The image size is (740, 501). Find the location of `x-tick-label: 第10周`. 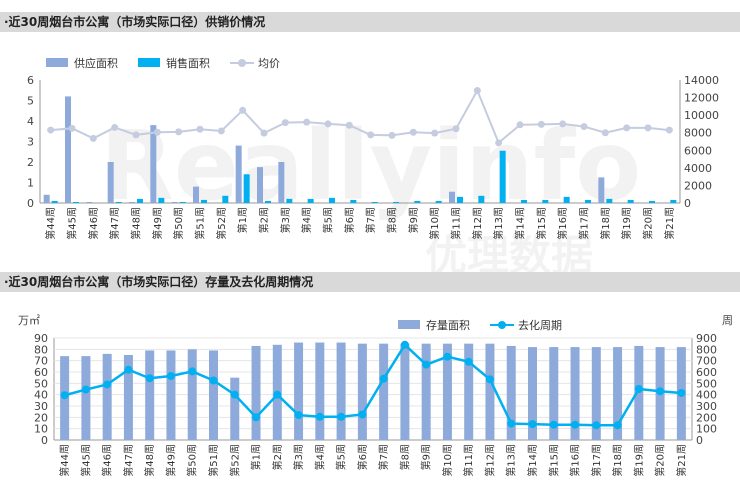

x-tick-label: 第10周 is located at coordinates (434, 223).